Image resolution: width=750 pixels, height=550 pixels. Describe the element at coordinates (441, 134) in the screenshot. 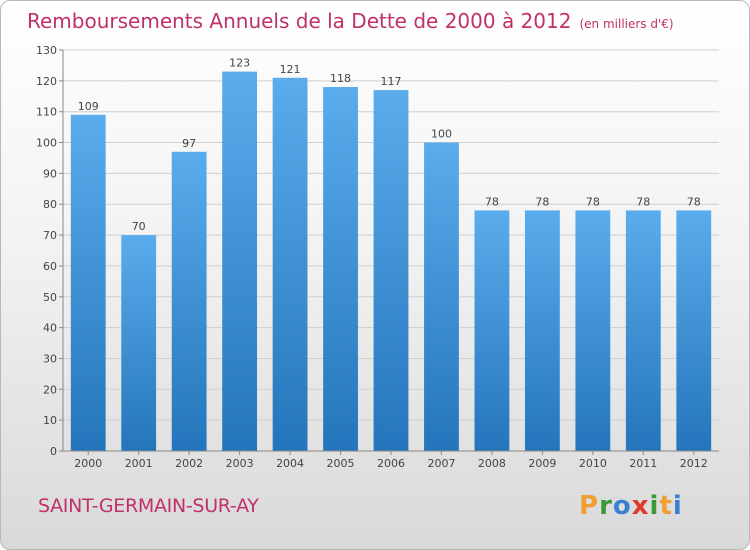

I see `data-label: 100` at that location.